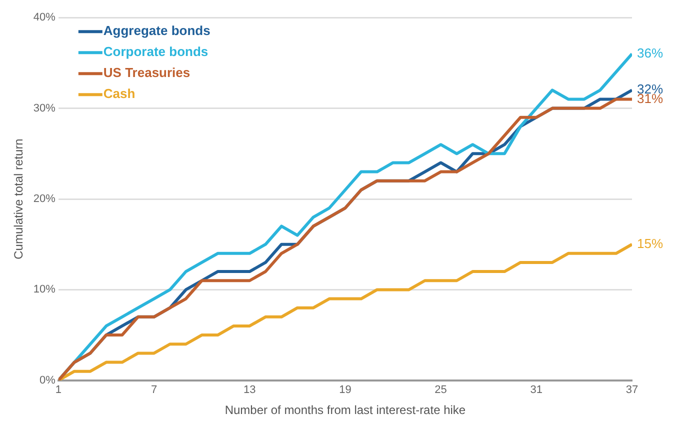  Describe the element at coordinates (44, 108) in the screenshot. I see `y-tick-label: 30%` at that location.